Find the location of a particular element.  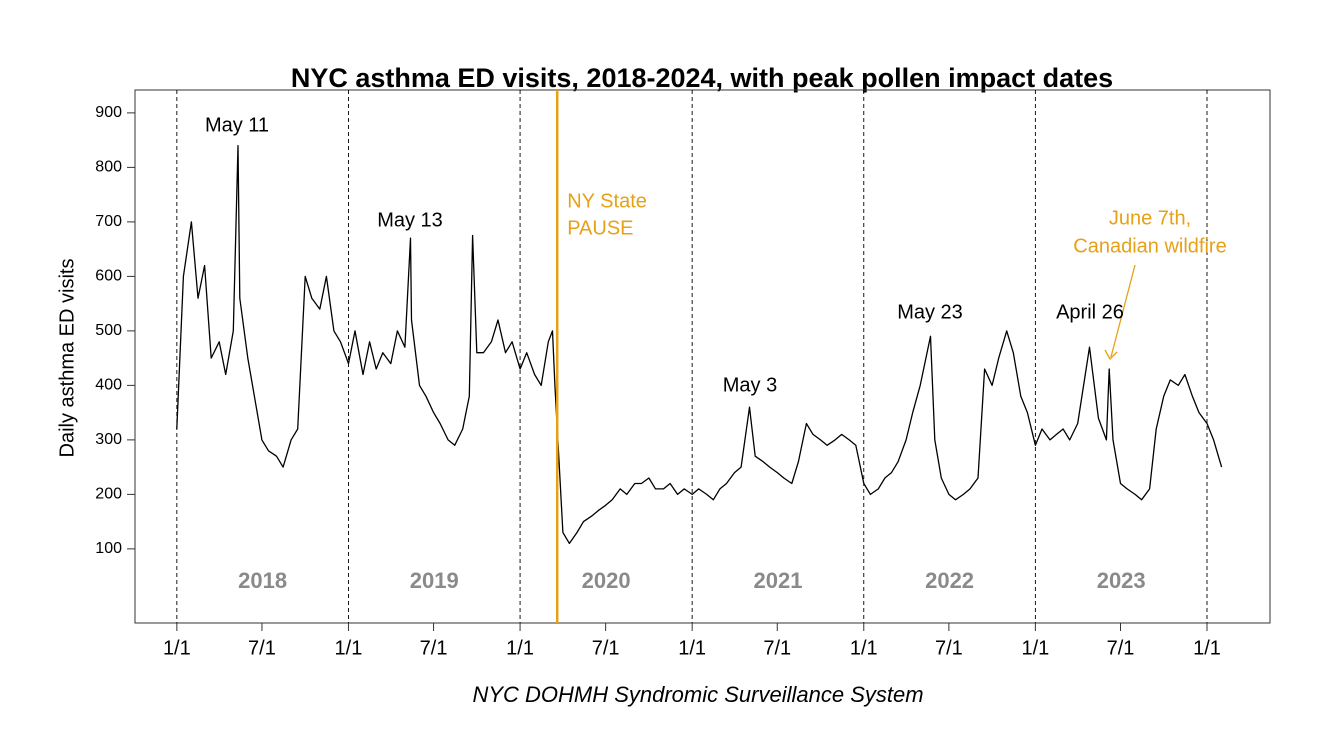

event-label: PAUSE is located at coordinates (600, 228).